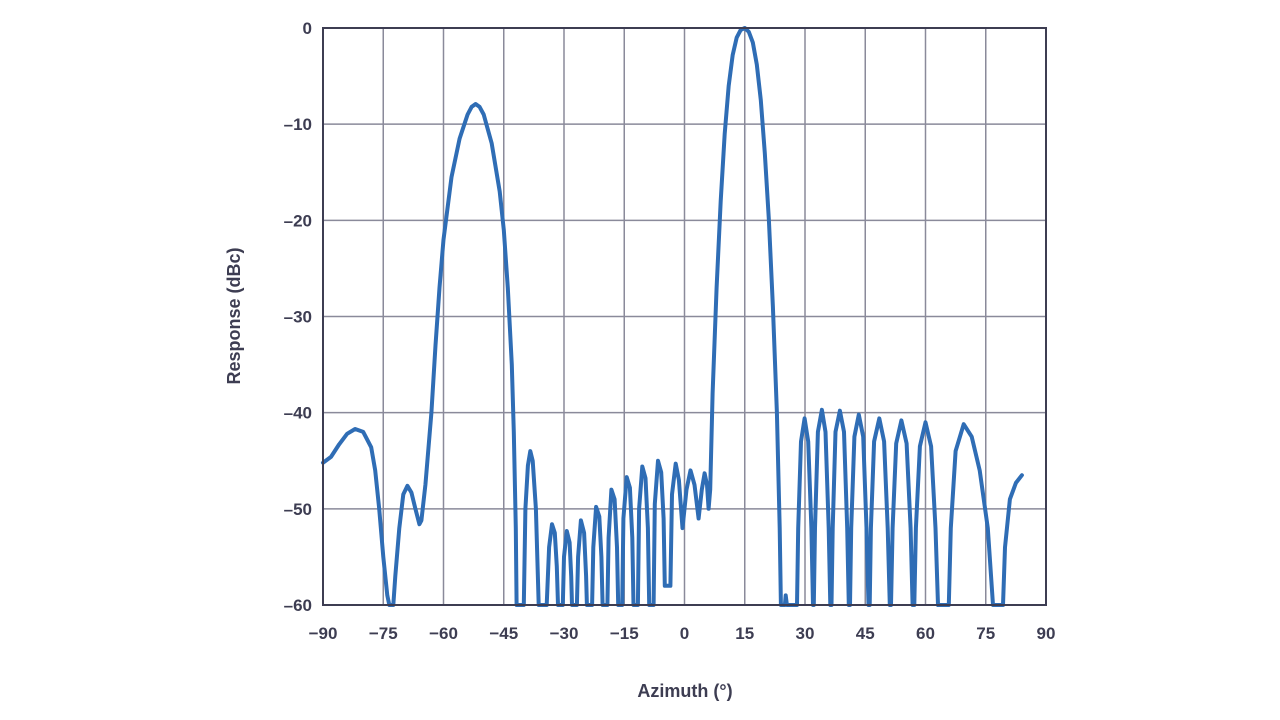  What do you see at coordinates (298, 509) in the screenshot?
I see `y-tick-label: –50` at bounding box center [298, 509].